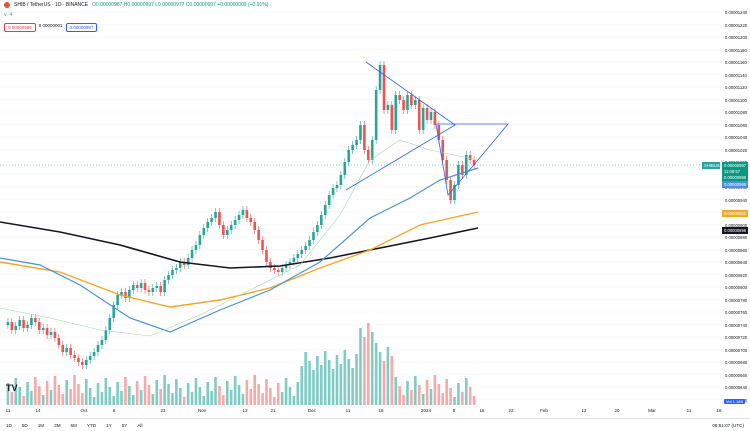 This screenshot has height=431, width=750. I want to click on range-button-1y: 1Y, so click(109, 425).